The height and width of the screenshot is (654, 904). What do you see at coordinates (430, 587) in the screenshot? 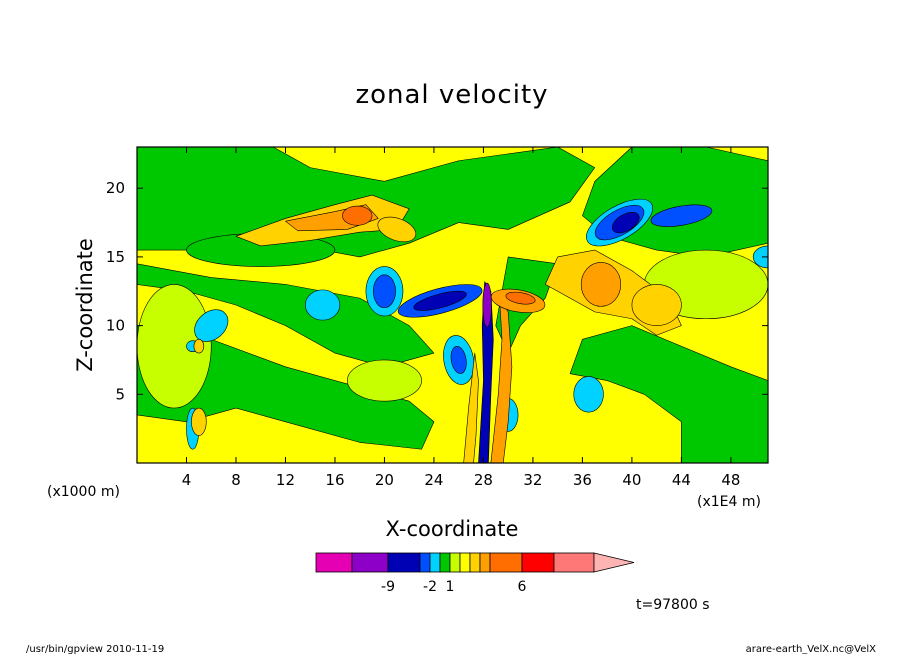
I see `colorbar-label: -2` at bounding box center [430, 587].